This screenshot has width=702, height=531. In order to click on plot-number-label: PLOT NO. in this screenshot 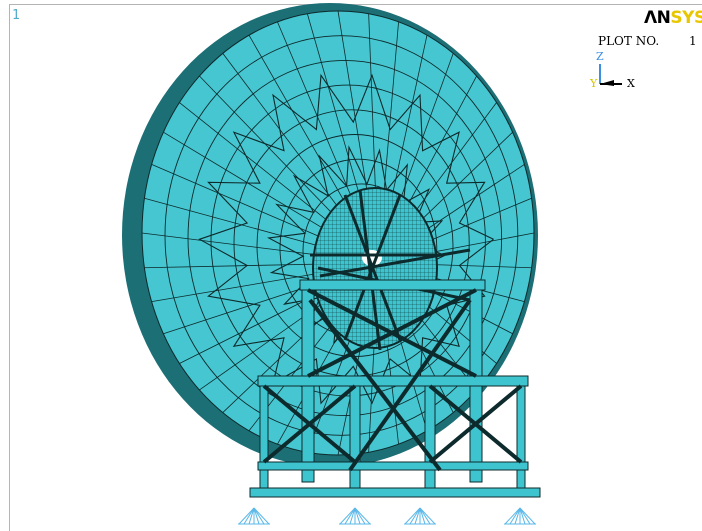, I will do `click(629, 41)`.